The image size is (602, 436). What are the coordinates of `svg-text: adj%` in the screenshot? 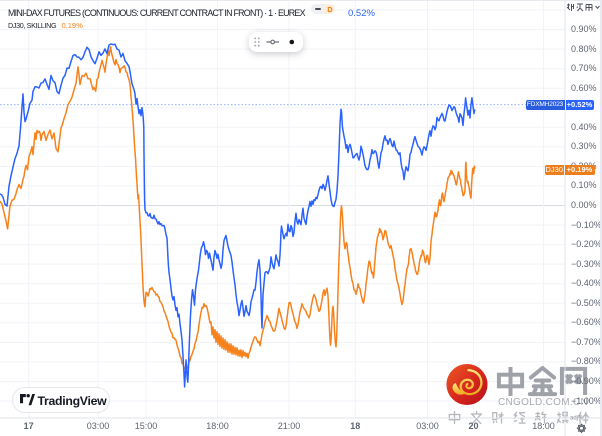 It's located at (577, 419).